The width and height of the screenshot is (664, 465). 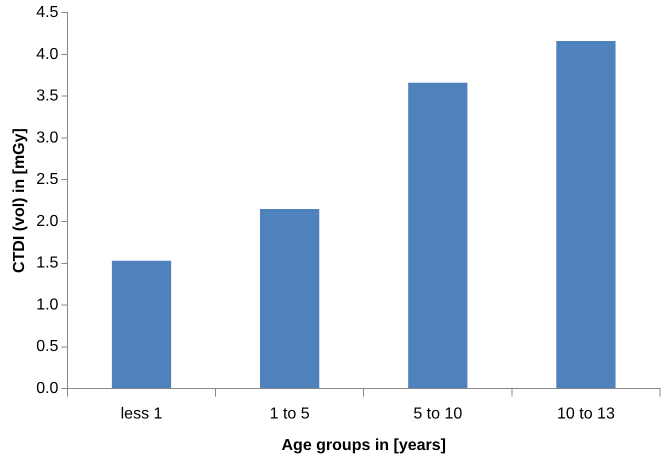 What do you see at coordinates (19, 201) in the screenshot?
I see `y-axis-title: CTDI (vol) in [mGy]` at bounding box center [19, 201].